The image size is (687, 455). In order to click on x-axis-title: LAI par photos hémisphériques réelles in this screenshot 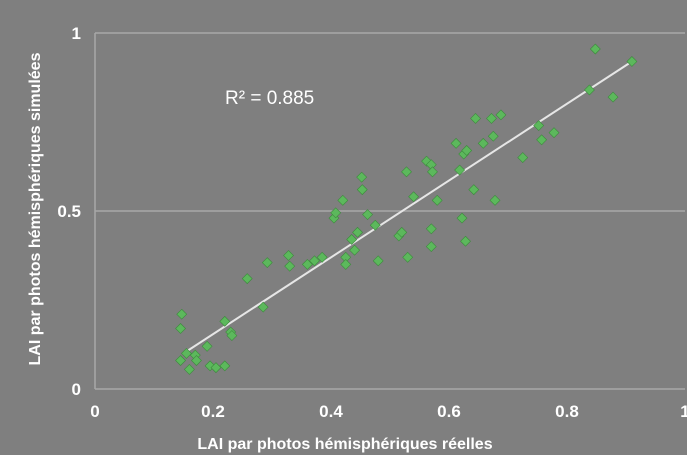, I will do `click(344, 444)`.